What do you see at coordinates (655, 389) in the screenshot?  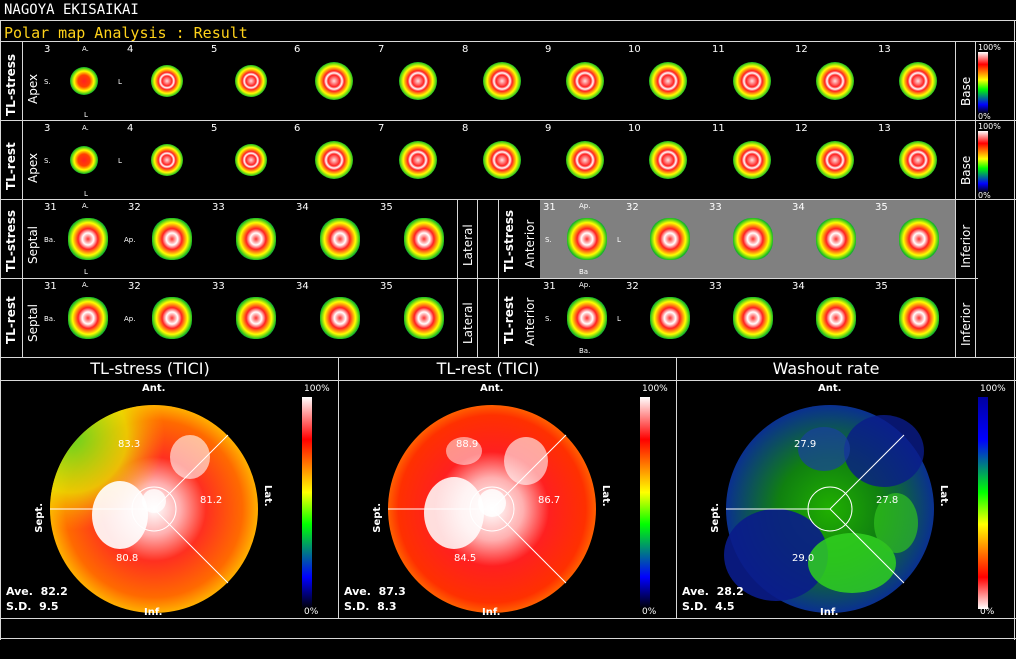 I see `colorbar-max-label: 100%` at bounding box center [655, 389].